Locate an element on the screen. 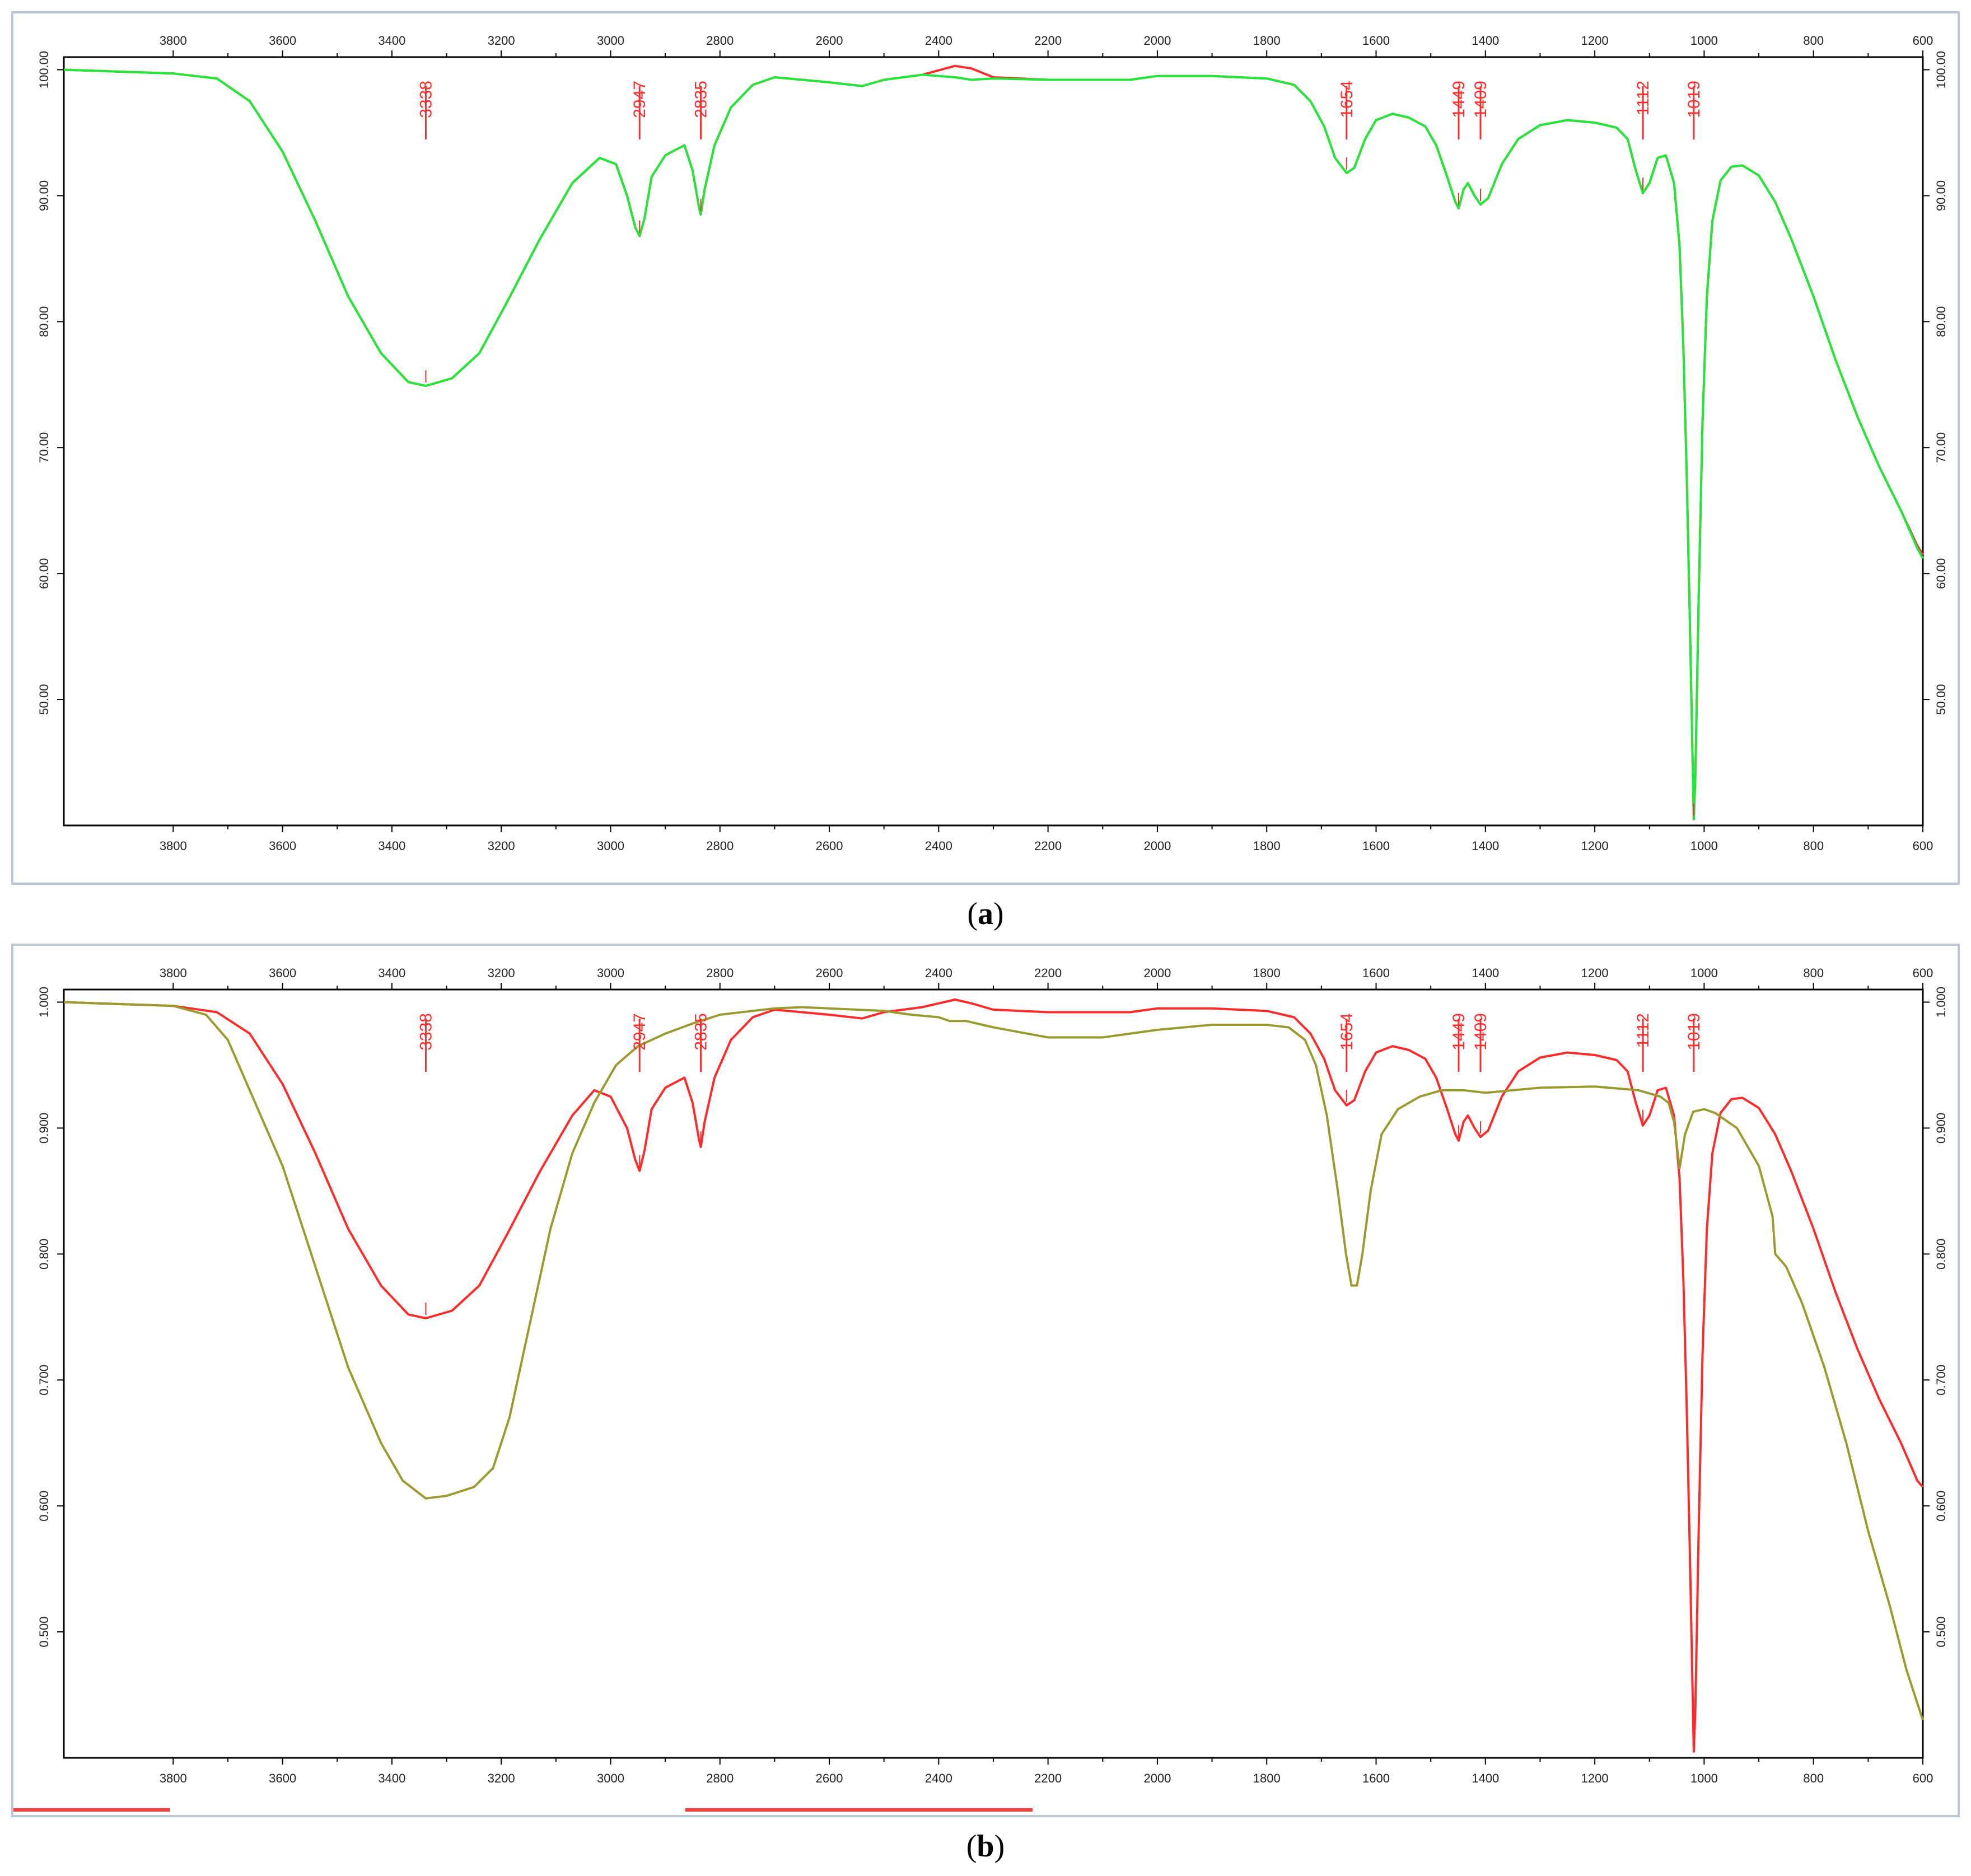 The width and height of the screenshot is (1971, 1876). y-tick-label-left: 100.00 is located at coordinates (44, 70).